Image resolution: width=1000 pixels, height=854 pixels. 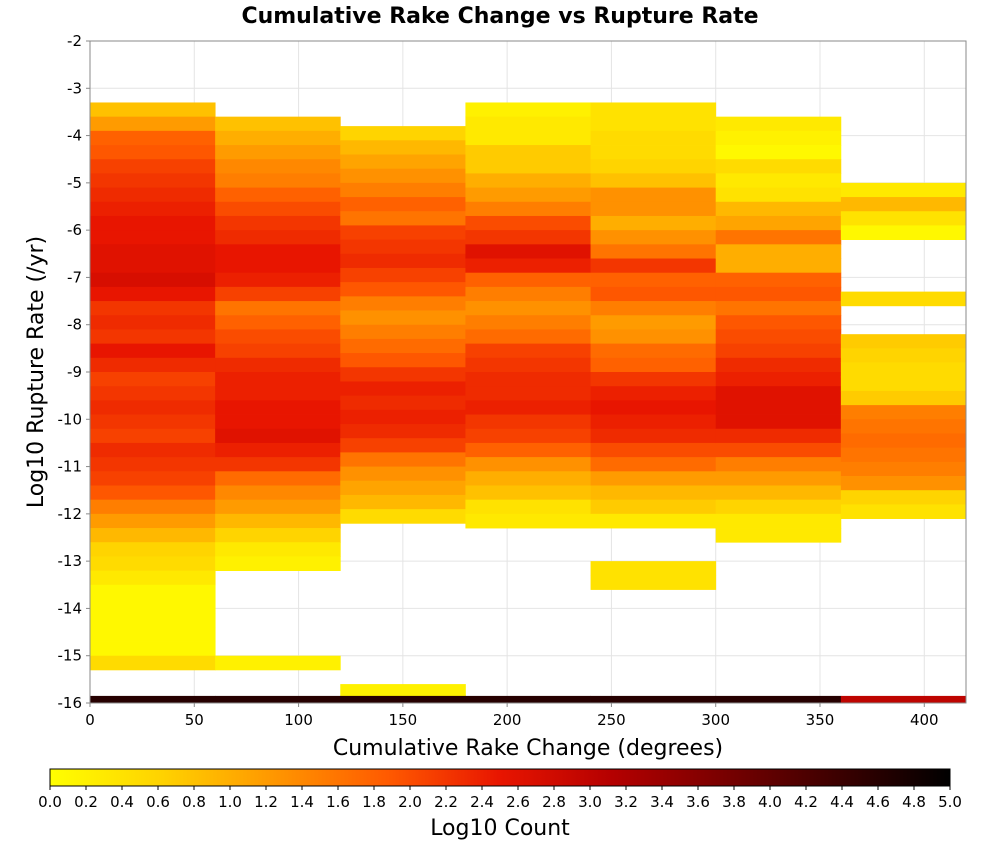 I want to click on colorbar-tick-label: 3.4, so click(x=662, y=802).